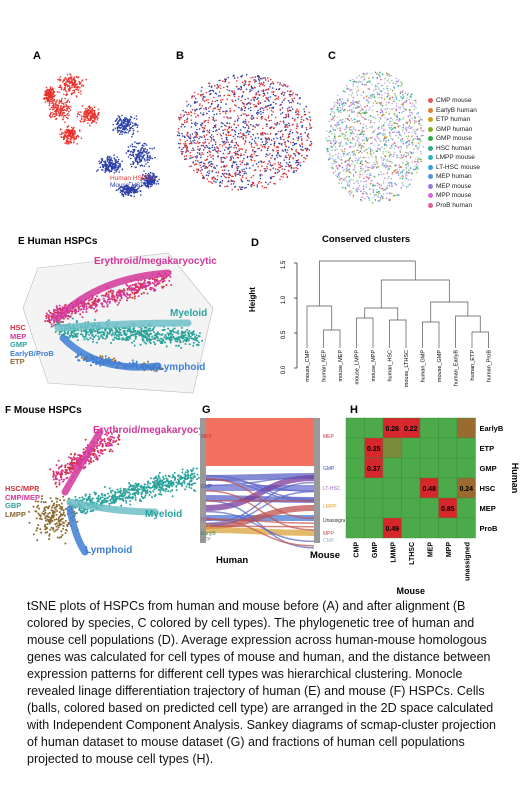 The image size is (520, 790). Describe the element at coordinates (329, 541) in the screenshot. I see `sankey-right-label: CMP` at that location.